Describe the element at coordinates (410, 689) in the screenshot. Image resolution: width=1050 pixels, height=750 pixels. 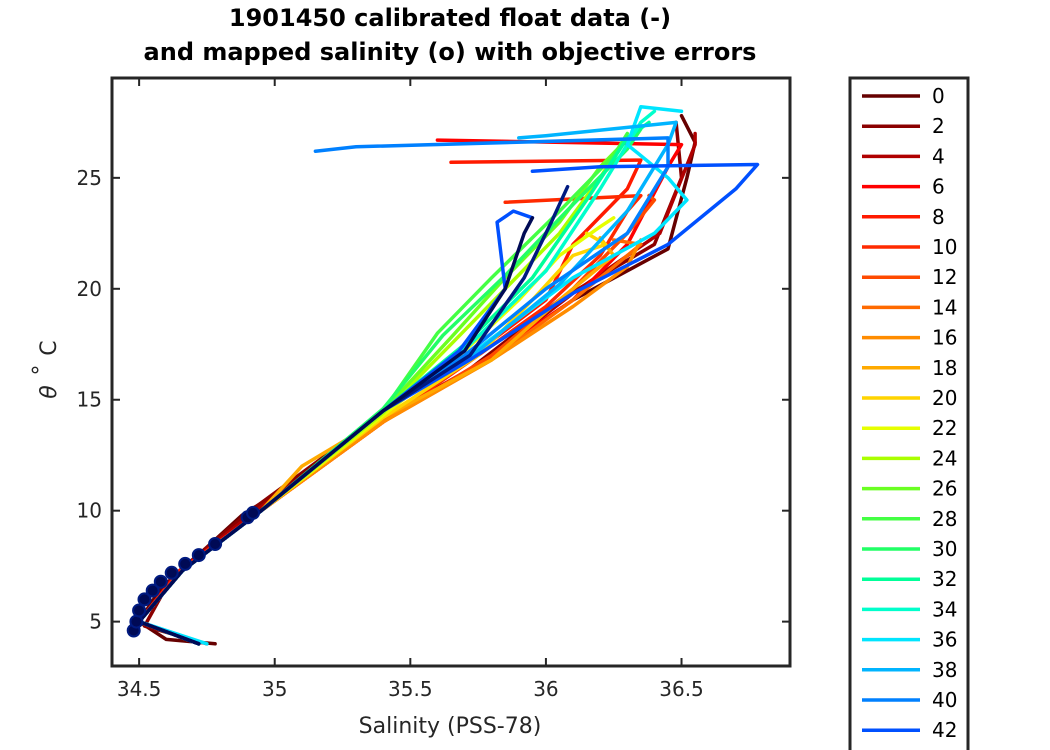
I see `x-tick-label: 35.5` at that location.